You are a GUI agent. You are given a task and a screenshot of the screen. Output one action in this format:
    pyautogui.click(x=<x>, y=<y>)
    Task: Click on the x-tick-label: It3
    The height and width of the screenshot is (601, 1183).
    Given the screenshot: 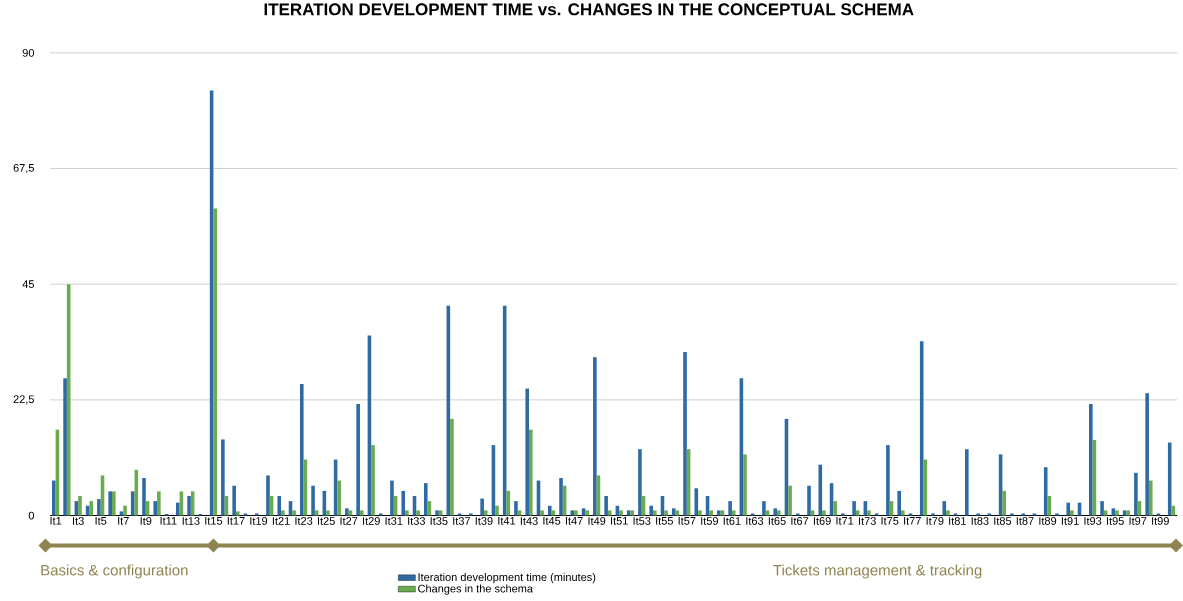 What is the action you would take?
    pyautogui.click(x=78, y=520)
    